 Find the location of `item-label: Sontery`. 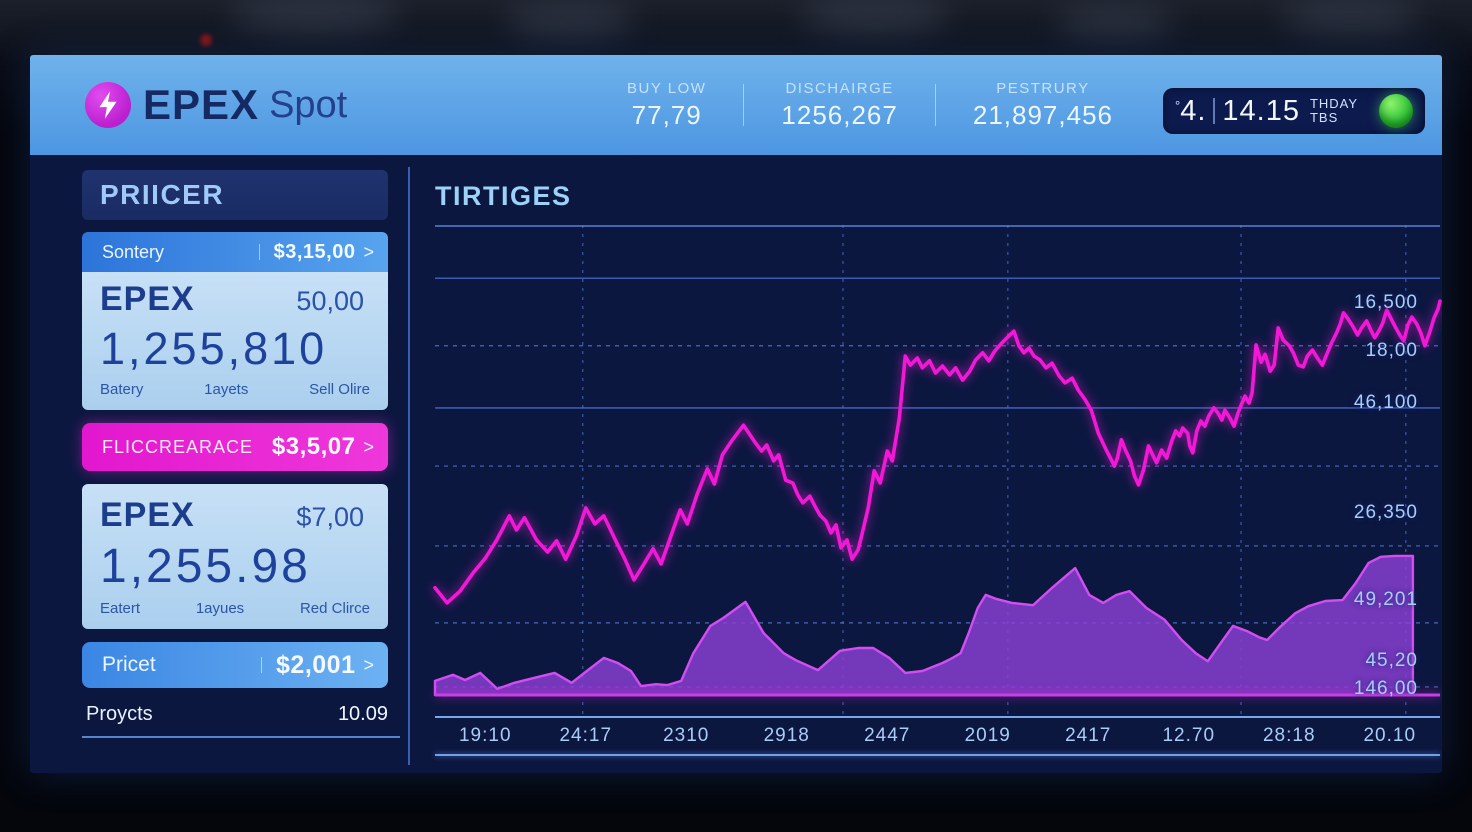

item-label: Sontery is located at coordinates (133, 251).